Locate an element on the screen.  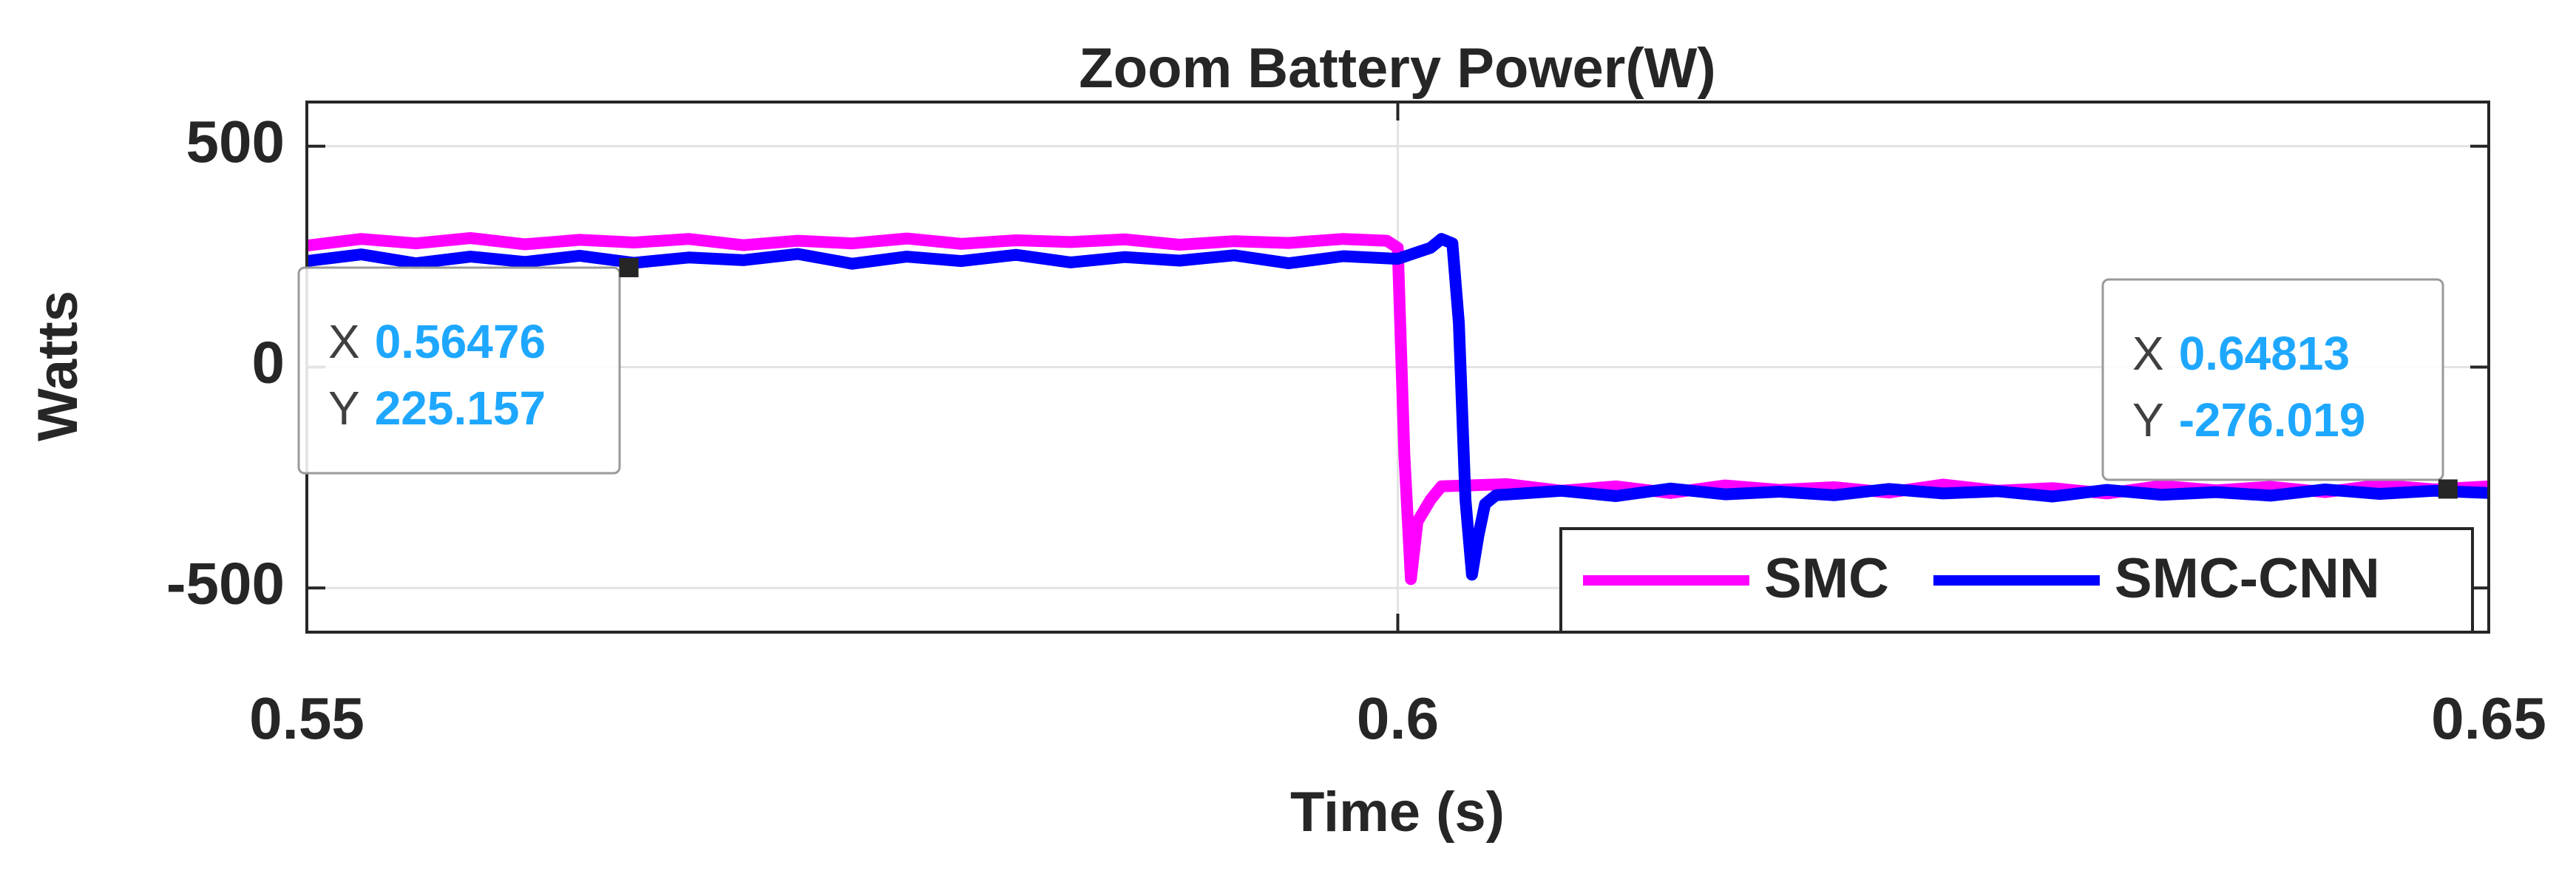
datatip-text: Y -276.019 is located at coordinates (2248, 420).